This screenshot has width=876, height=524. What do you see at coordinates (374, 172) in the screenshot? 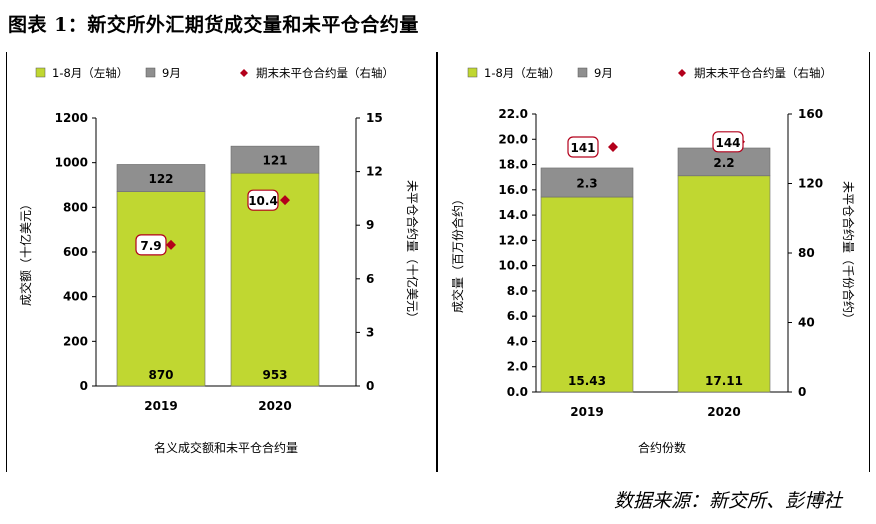
I see `y2-tick-label: 12` at bounding box center [374, 172].